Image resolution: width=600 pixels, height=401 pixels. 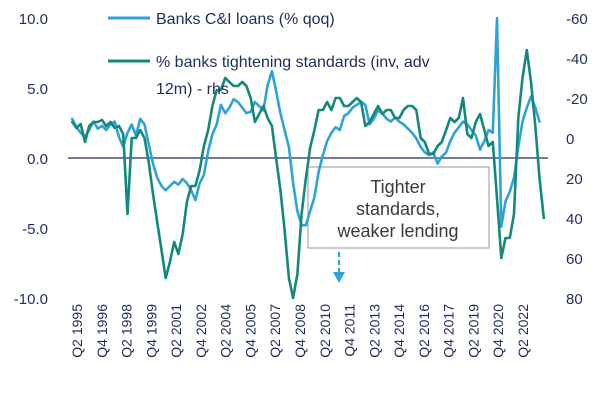 What do you see at coordinates (102, 331) in the screenshot?
I see `x-tick-label: Q4 1996` at bounding box center [102, 331].